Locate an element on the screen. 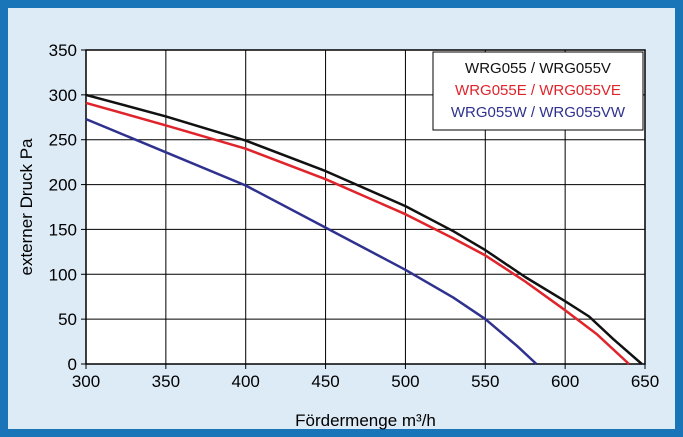  y-tick-label: 300 is located at coordinates (63, 95).